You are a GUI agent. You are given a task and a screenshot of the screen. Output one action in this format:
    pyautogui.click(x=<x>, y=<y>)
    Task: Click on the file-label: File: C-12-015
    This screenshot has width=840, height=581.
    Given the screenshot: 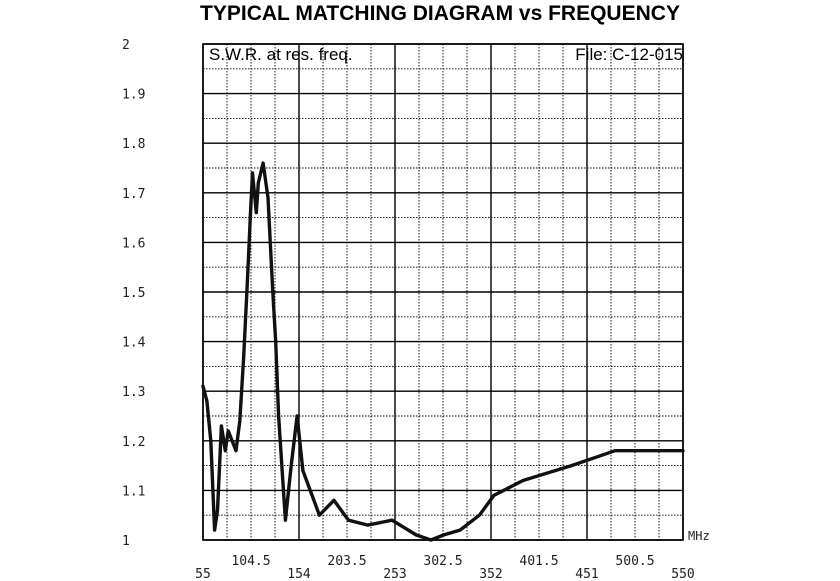 What is the action you would take?
    pyautogui.click(x=629, y=54)
    